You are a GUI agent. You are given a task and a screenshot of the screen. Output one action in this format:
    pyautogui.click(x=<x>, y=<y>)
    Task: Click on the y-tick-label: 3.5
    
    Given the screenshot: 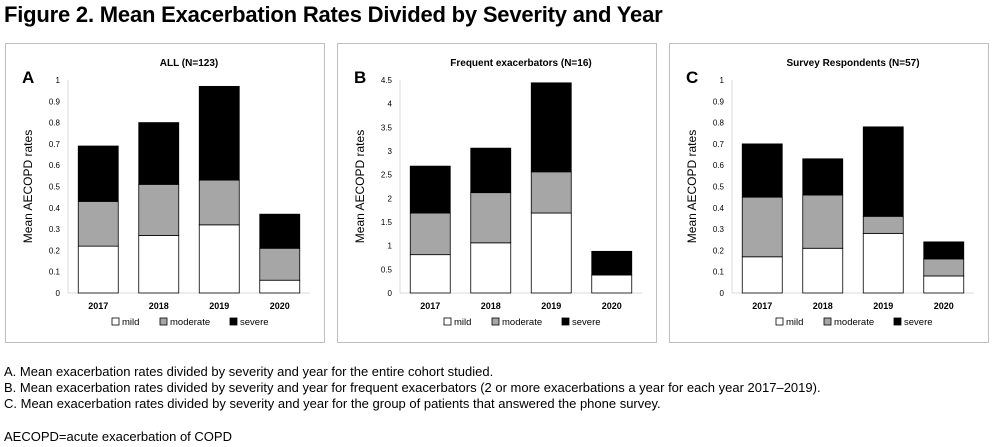 What is the action you would take?
    pyautogui.click(x=387, y=127)
    